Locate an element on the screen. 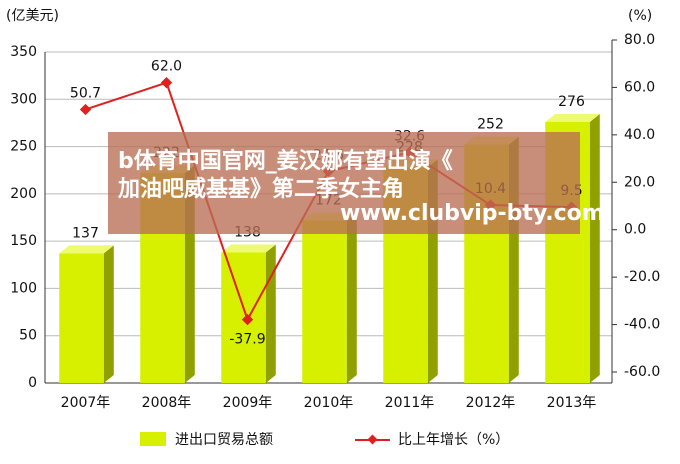  y-tick-label: 0 is located at coordinates (32, 383).